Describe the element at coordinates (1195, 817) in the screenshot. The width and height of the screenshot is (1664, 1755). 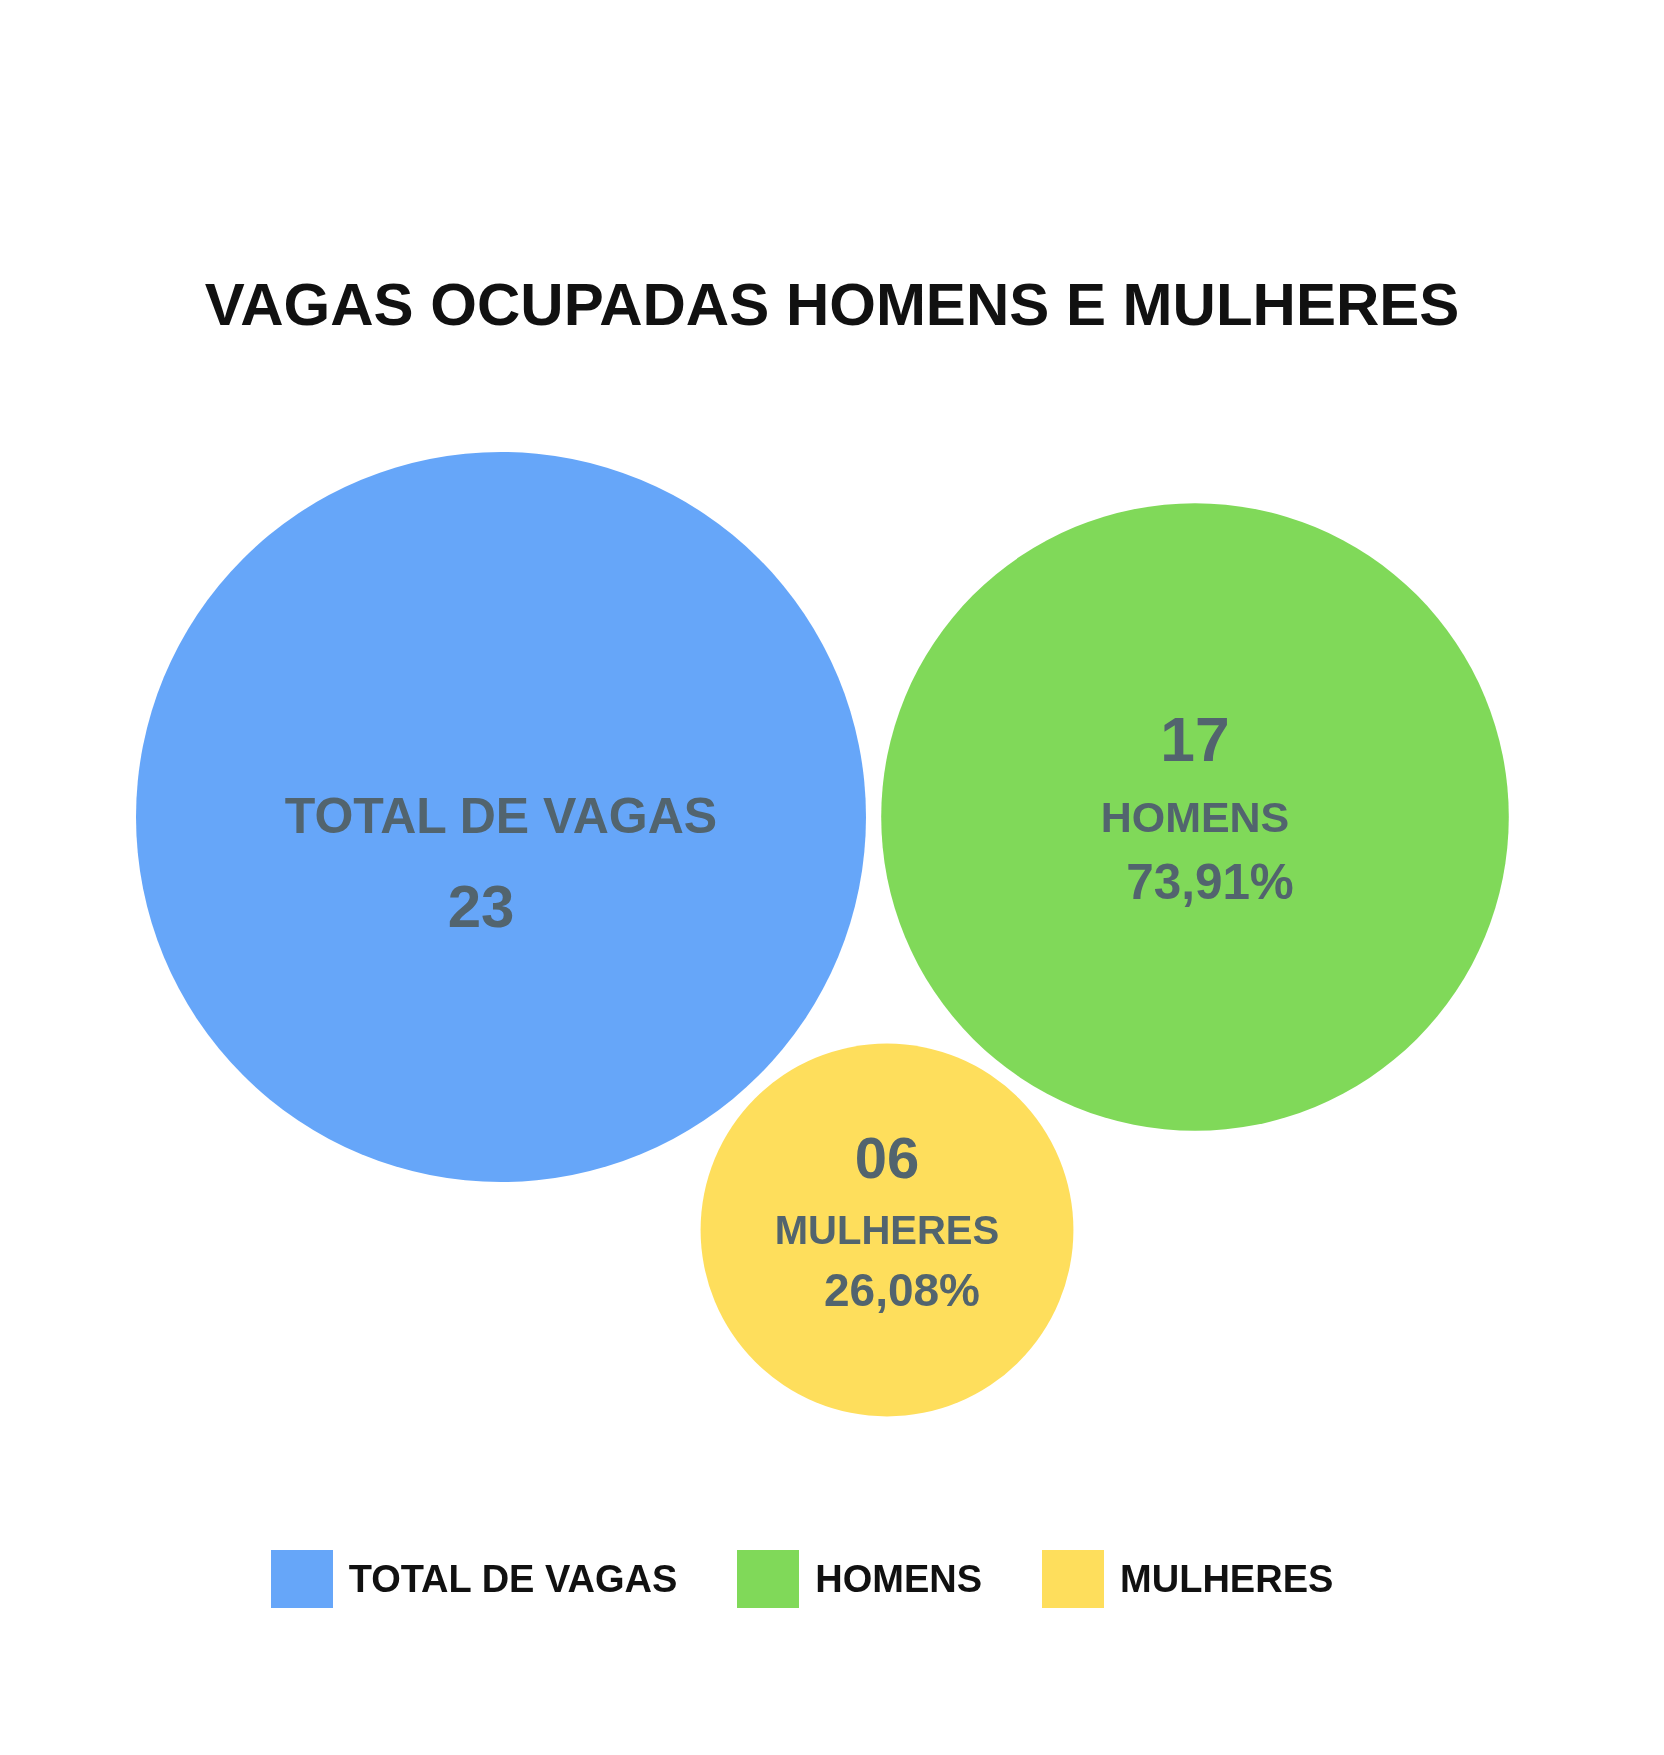
I see `text: HOMENS` at that location.